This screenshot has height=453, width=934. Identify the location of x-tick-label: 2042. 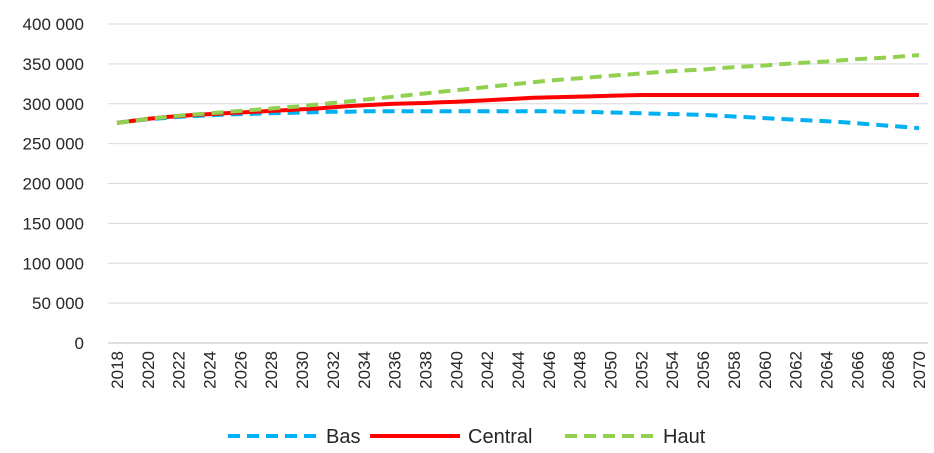
(487, 370).